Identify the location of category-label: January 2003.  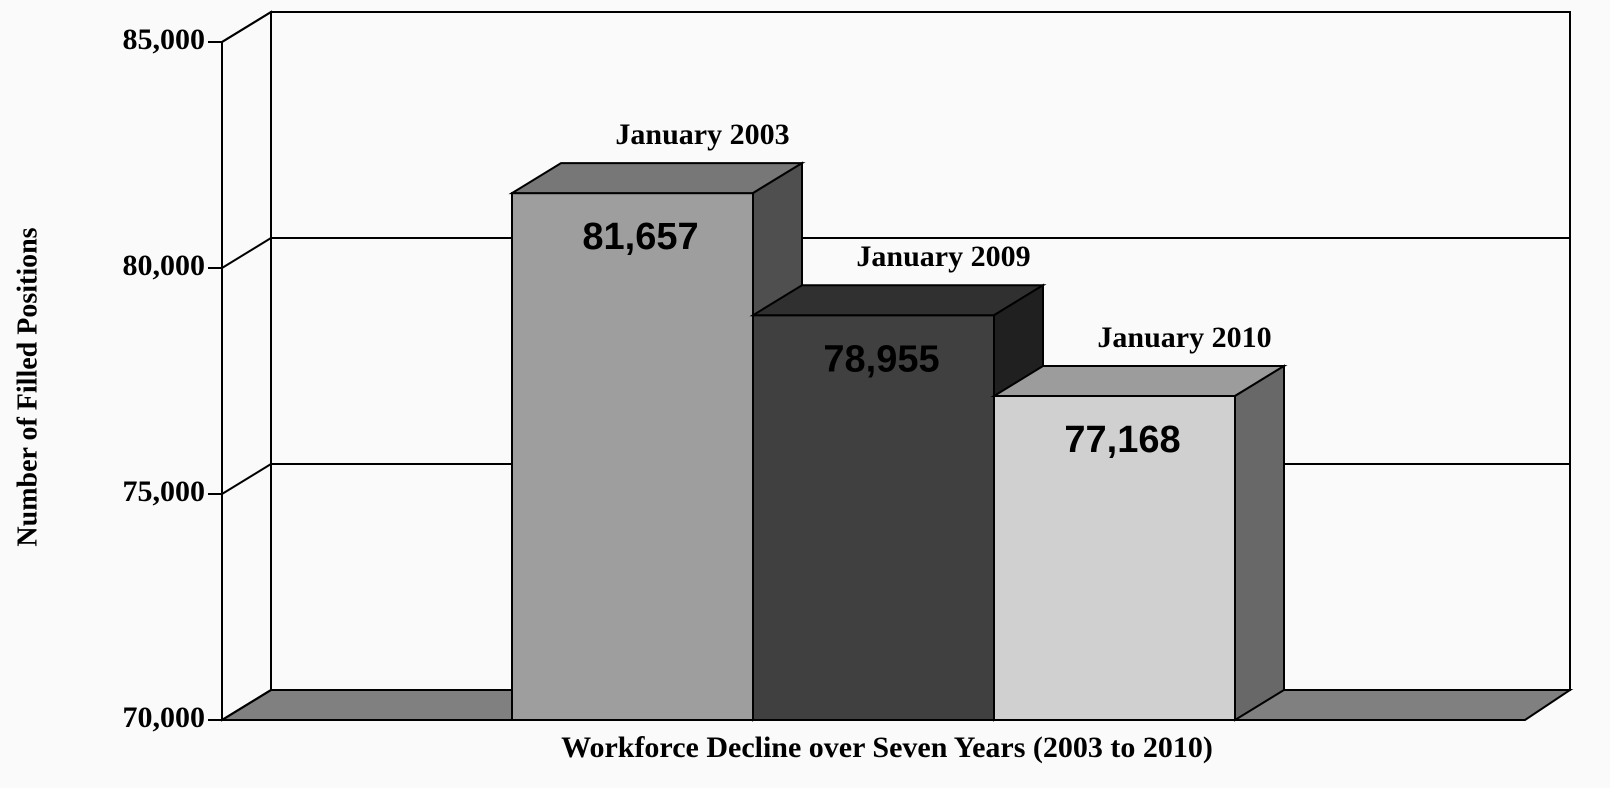
(702, 134).